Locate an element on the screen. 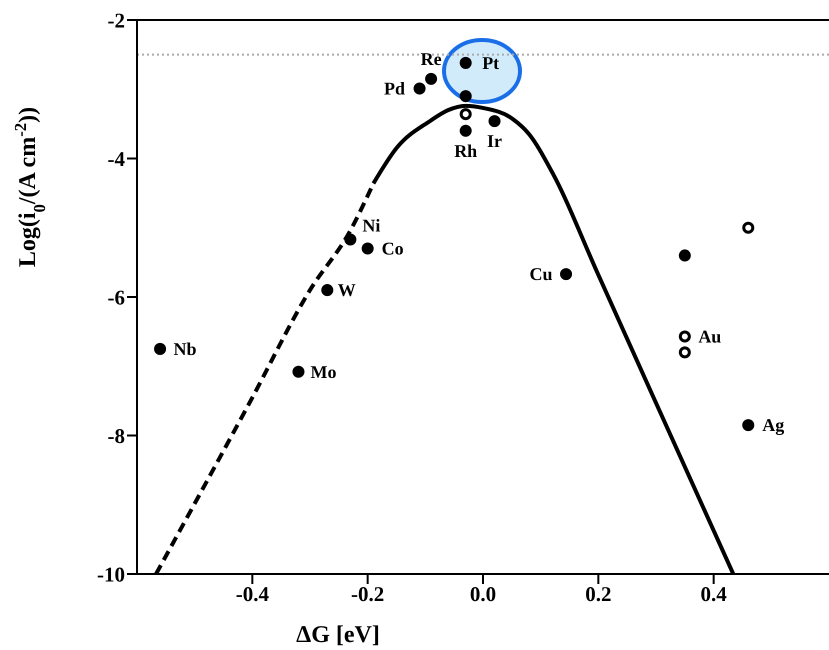 This screenshot has height=650, width=829. y-tick-label: -6 is located at coordinates (116, 297).